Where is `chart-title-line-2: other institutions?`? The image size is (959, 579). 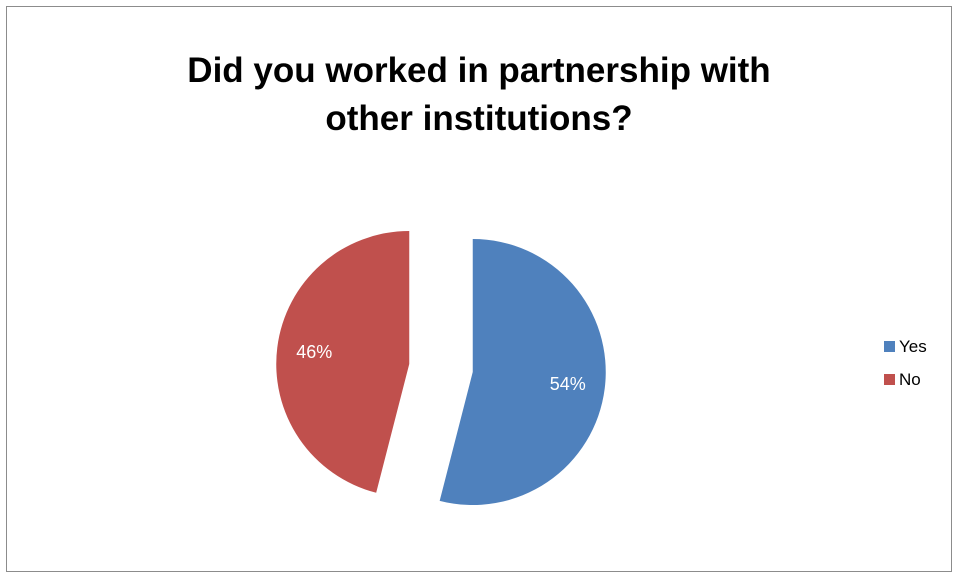 chart-title-line-2: other institutions? is located at coordinates (479, 118).